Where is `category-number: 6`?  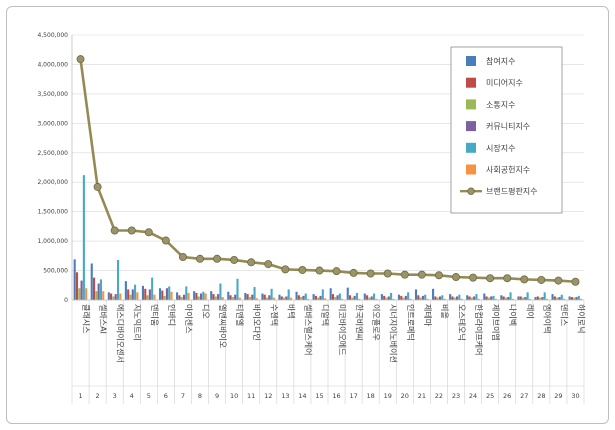
category-number: 6 is located at coordinates (166, 396).